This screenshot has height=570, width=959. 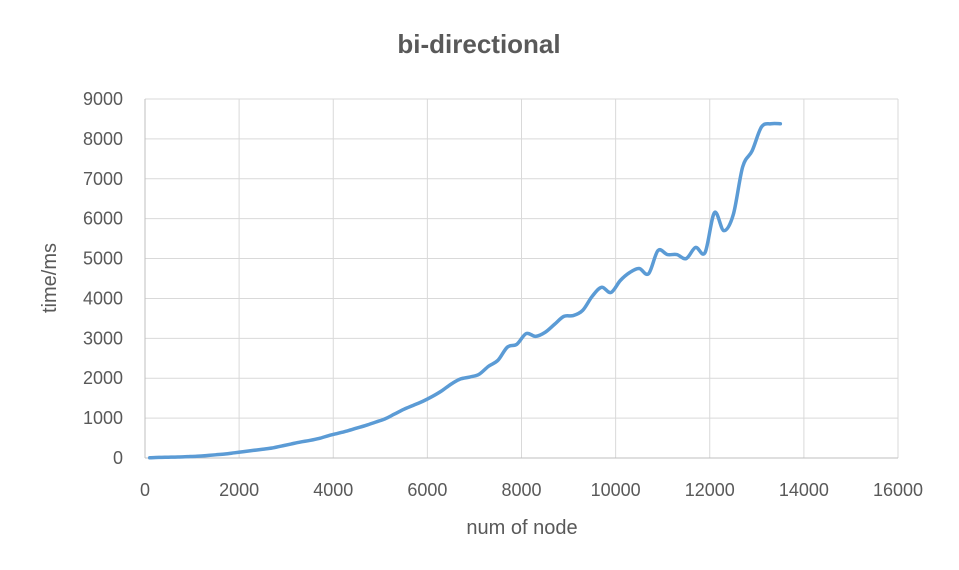 What do you see at coordinates (103, 278) in the screenshot?
I see `y-tick-labels: 0 1000 2000 3000 4000 5000 6000 7000 8000 9000` at bounding box center [103, 278].